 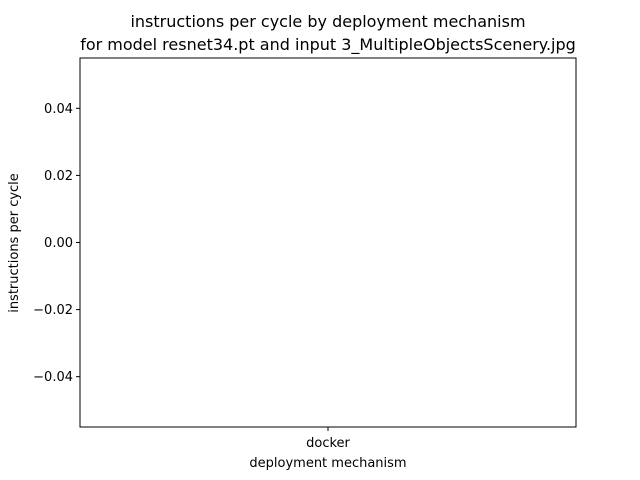 I want to click on y-tick-label: 0.02, so click(x=58, y=176).